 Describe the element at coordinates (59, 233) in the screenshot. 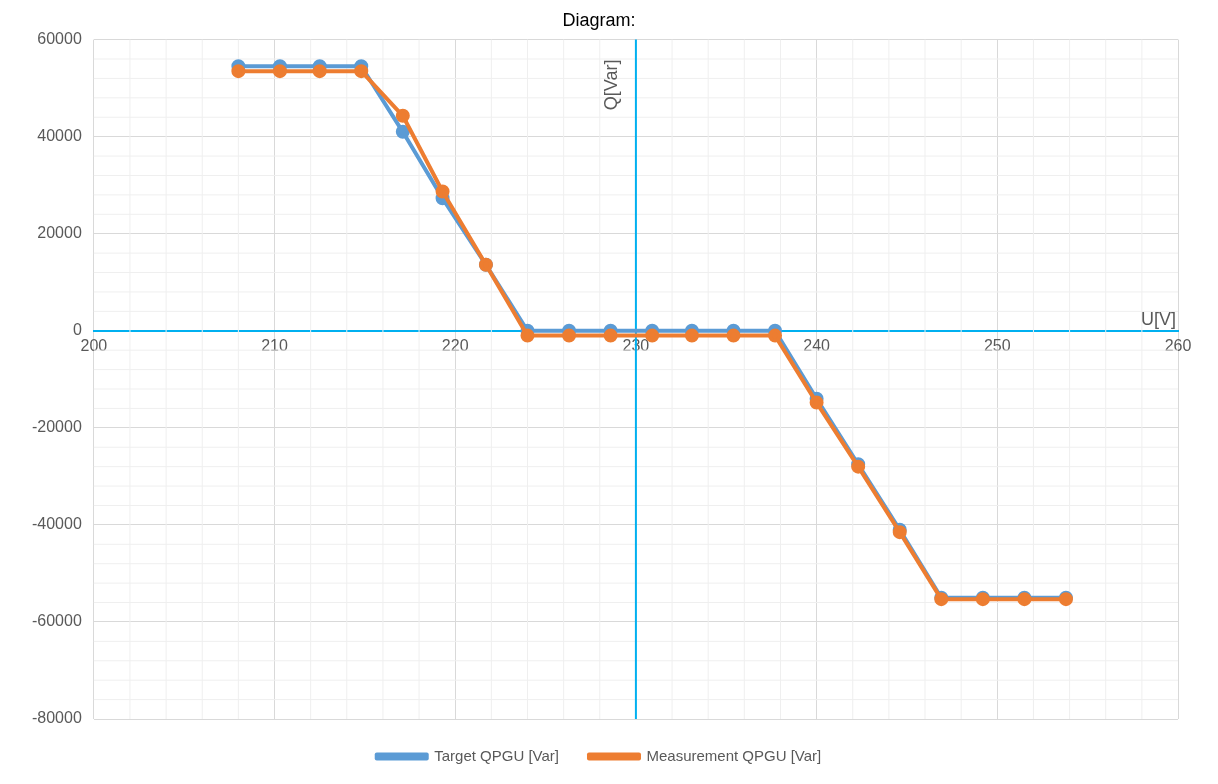

I see `y-tick-label: 20000` at that location.